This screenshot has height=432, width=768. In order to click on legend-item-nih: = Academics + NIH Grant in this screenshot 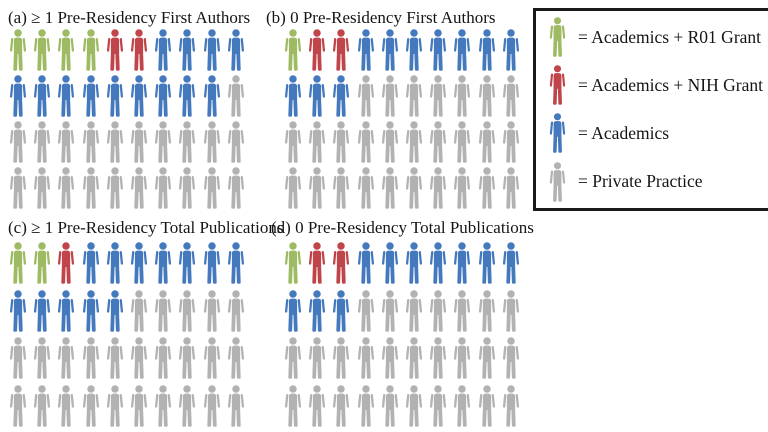, I will do `click(657, 85)`.